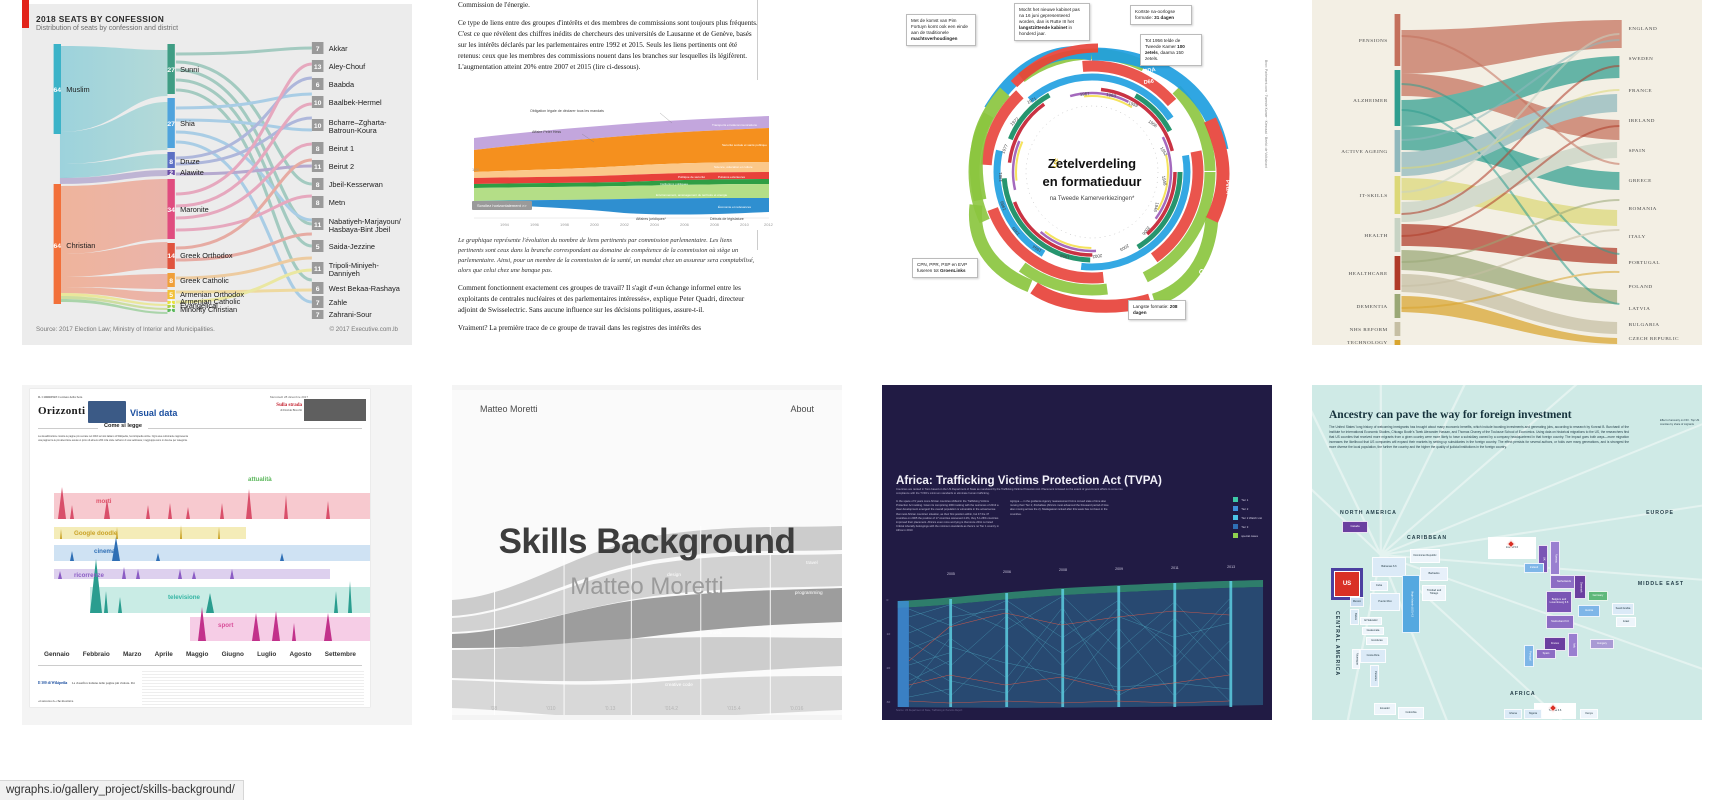  What do you see at coordinates (809, 592) in the screenshot?
I see `flow-label: programming` at bounding box center [809, 592].